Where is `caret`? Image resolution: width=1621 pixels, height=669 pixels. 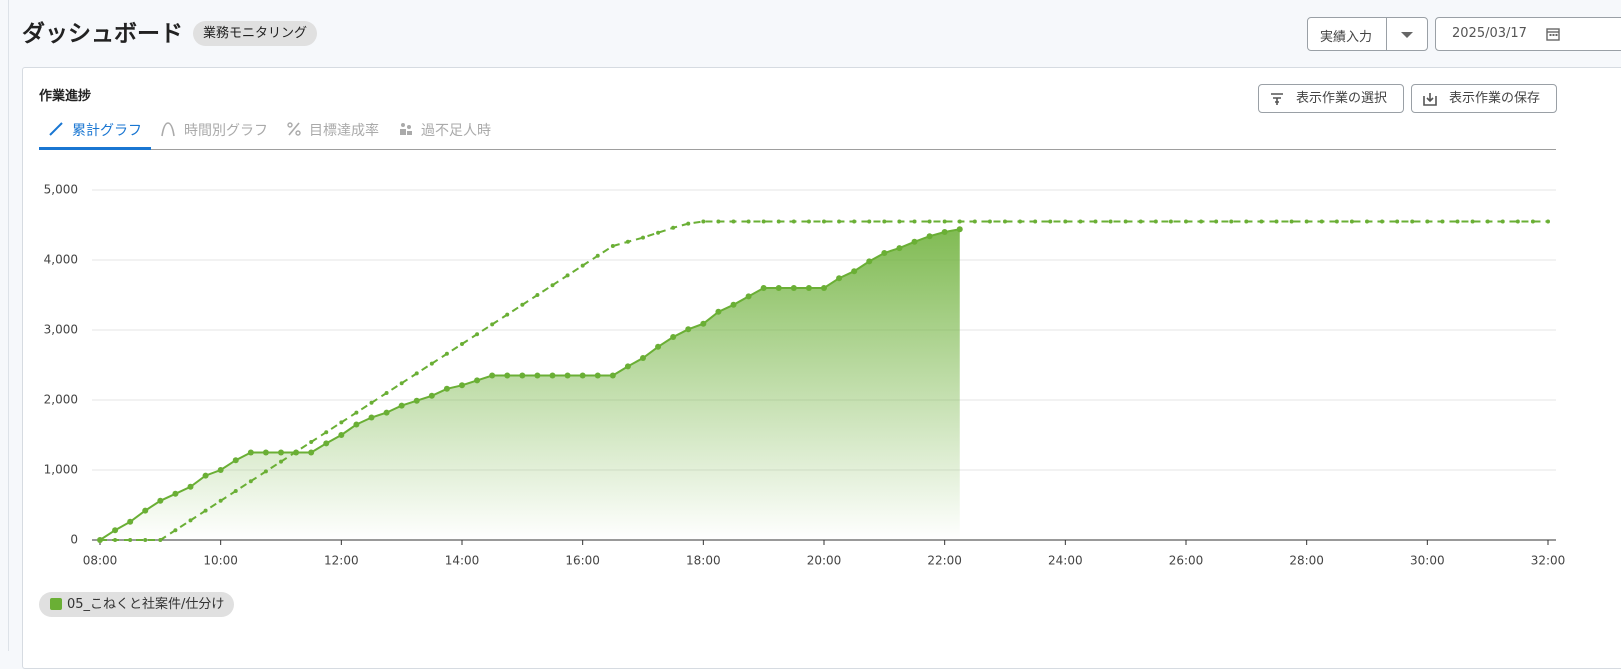
caret is located at coordinates (1407, 35).